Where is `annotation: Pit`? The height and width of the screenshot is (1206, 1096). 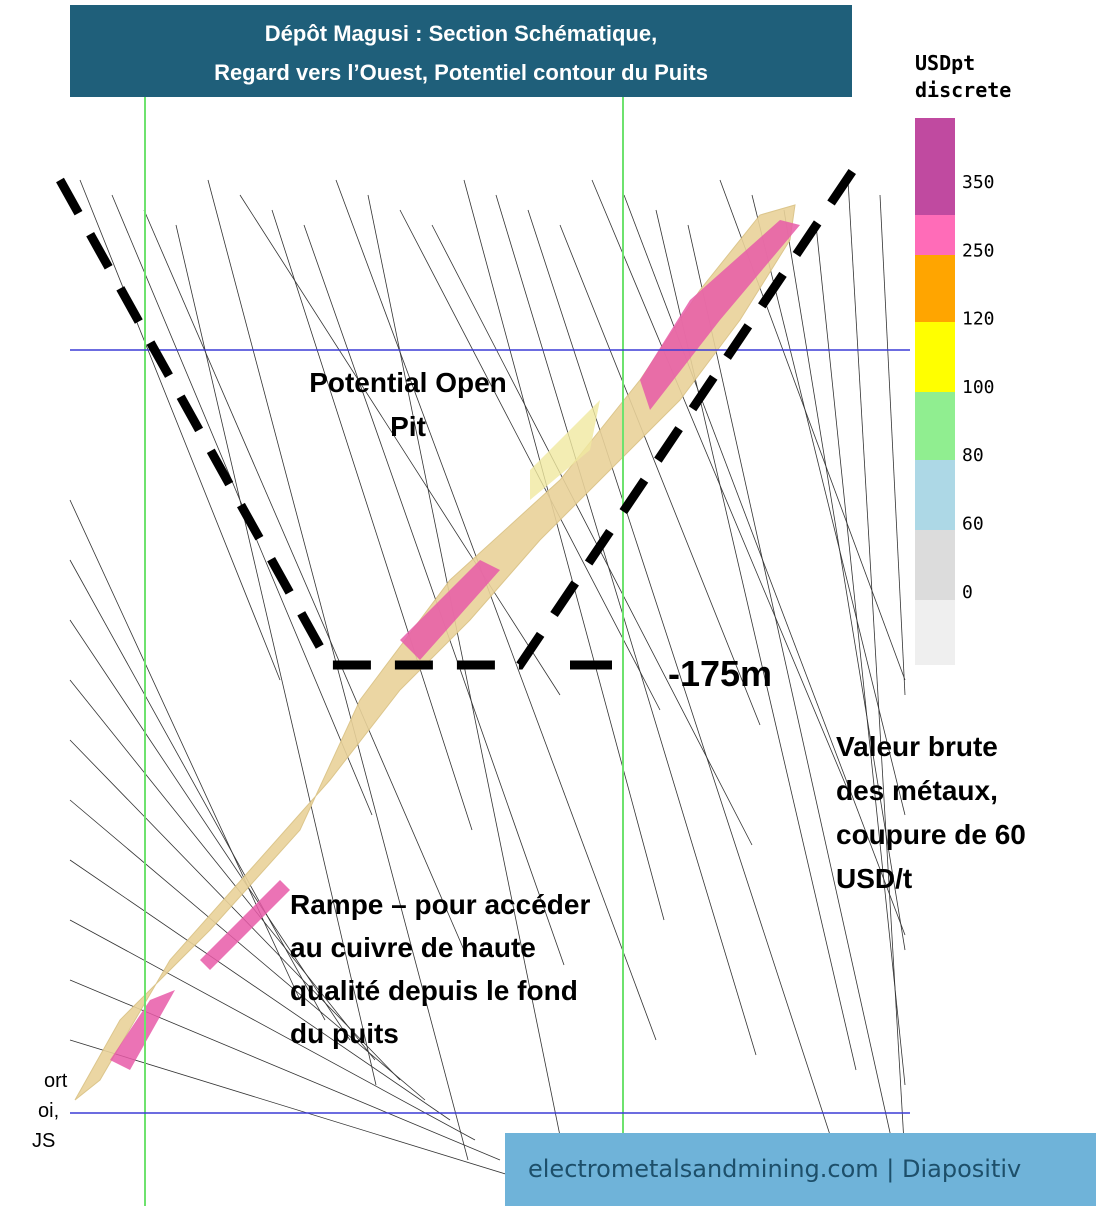 annotation: Pit is located at coordinates (408, 426).